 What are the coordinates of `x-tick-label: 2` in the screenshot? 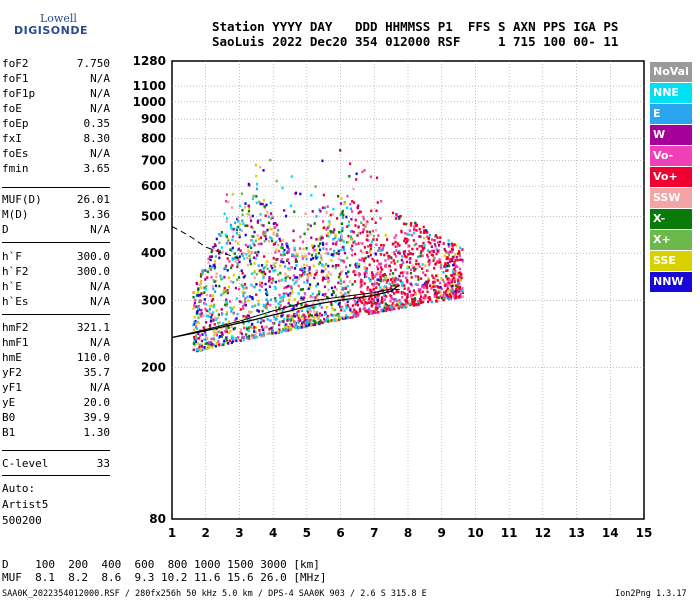 It's located at (206, 533).